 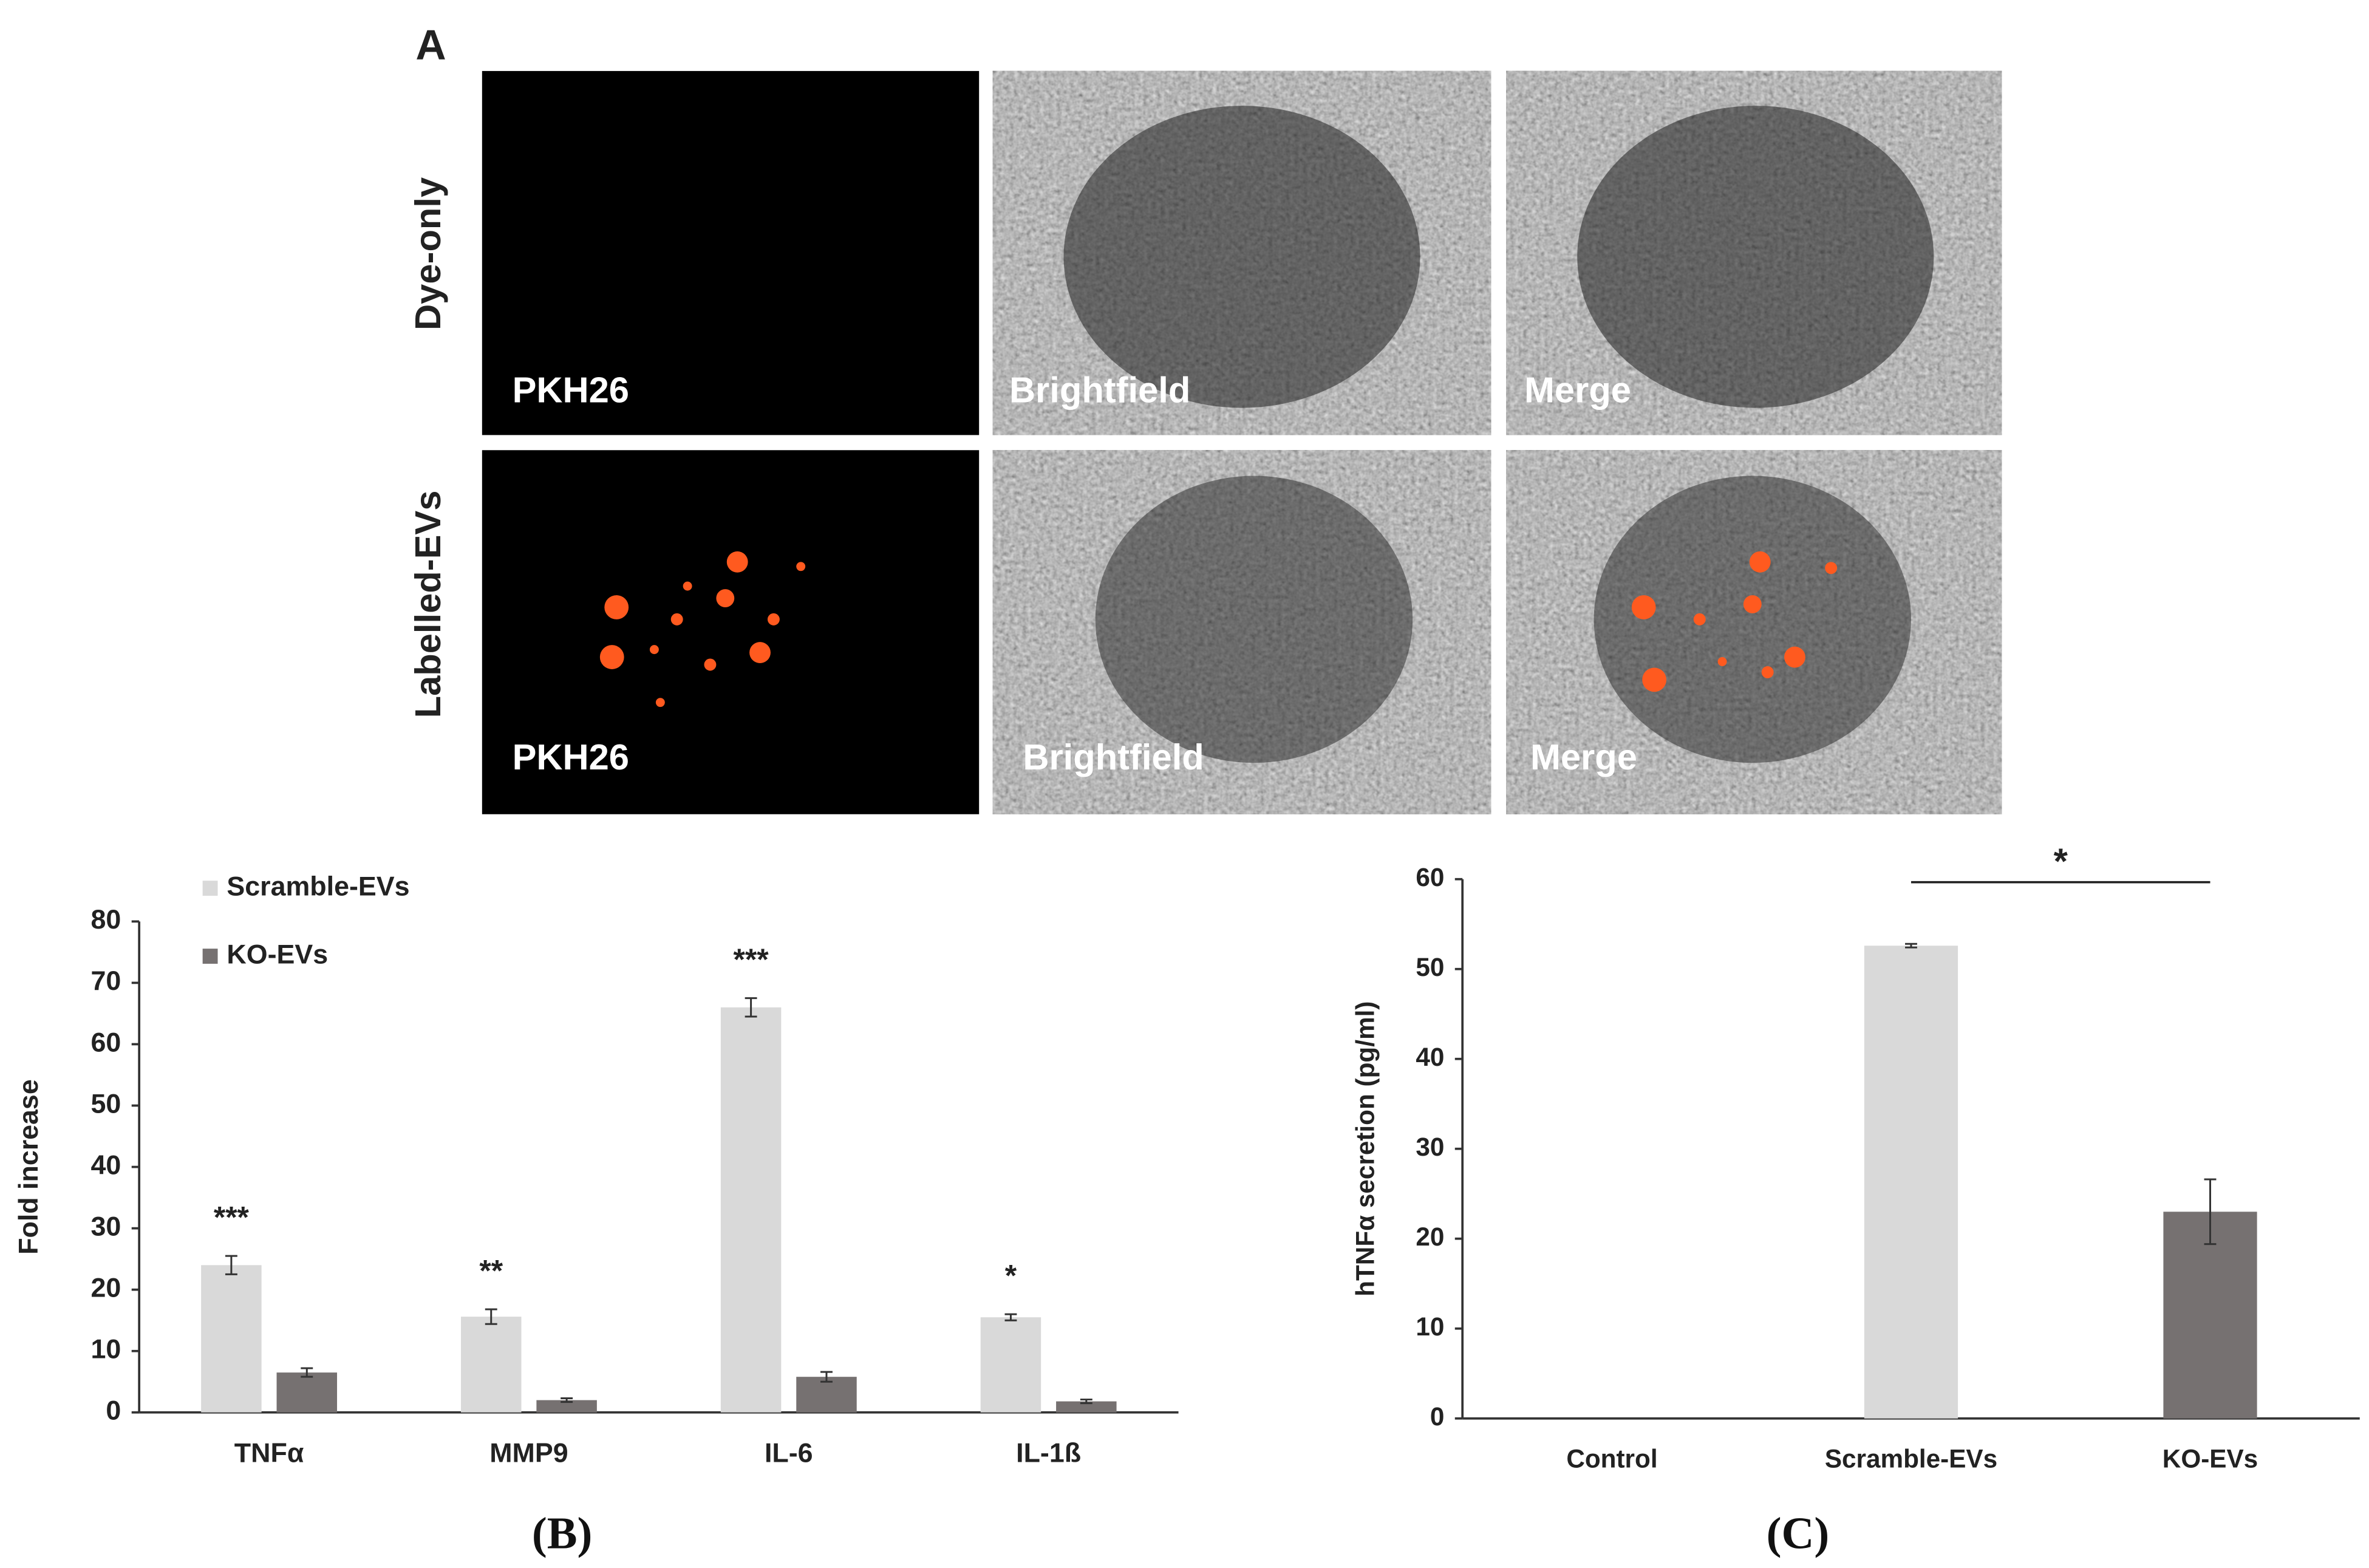 What do you see at coordinates (528, 1452) in the screenshot?
I see `x-tick-label: MMP9` at bounding box center [528, 1452].